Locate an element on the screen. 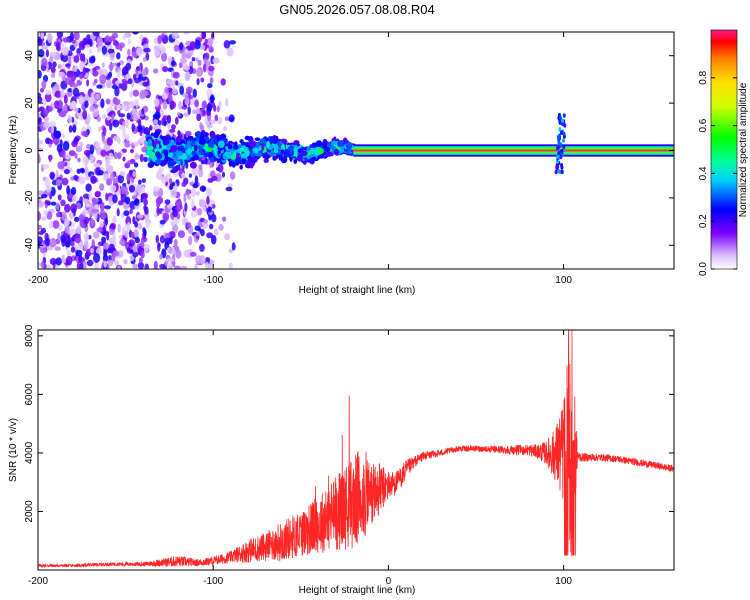 The width and height of the screenshot is (750, 600). y-tick-label: 40 is located at coordinates (29, 56).